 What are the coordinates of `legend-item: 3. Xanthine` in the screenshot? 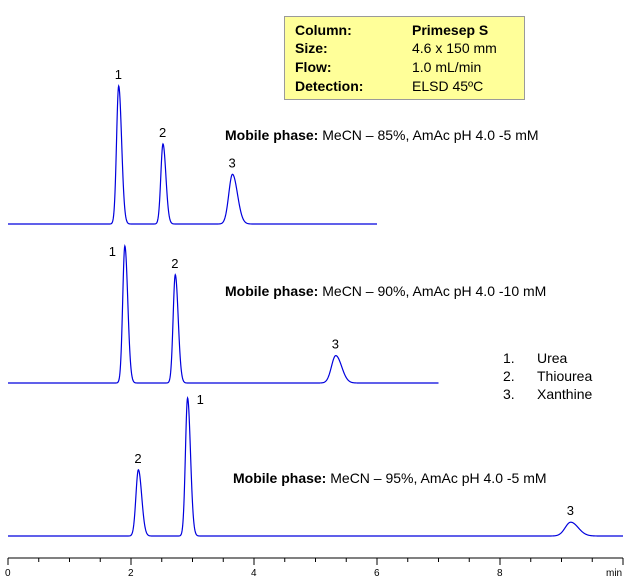 It's located at (558, 394).